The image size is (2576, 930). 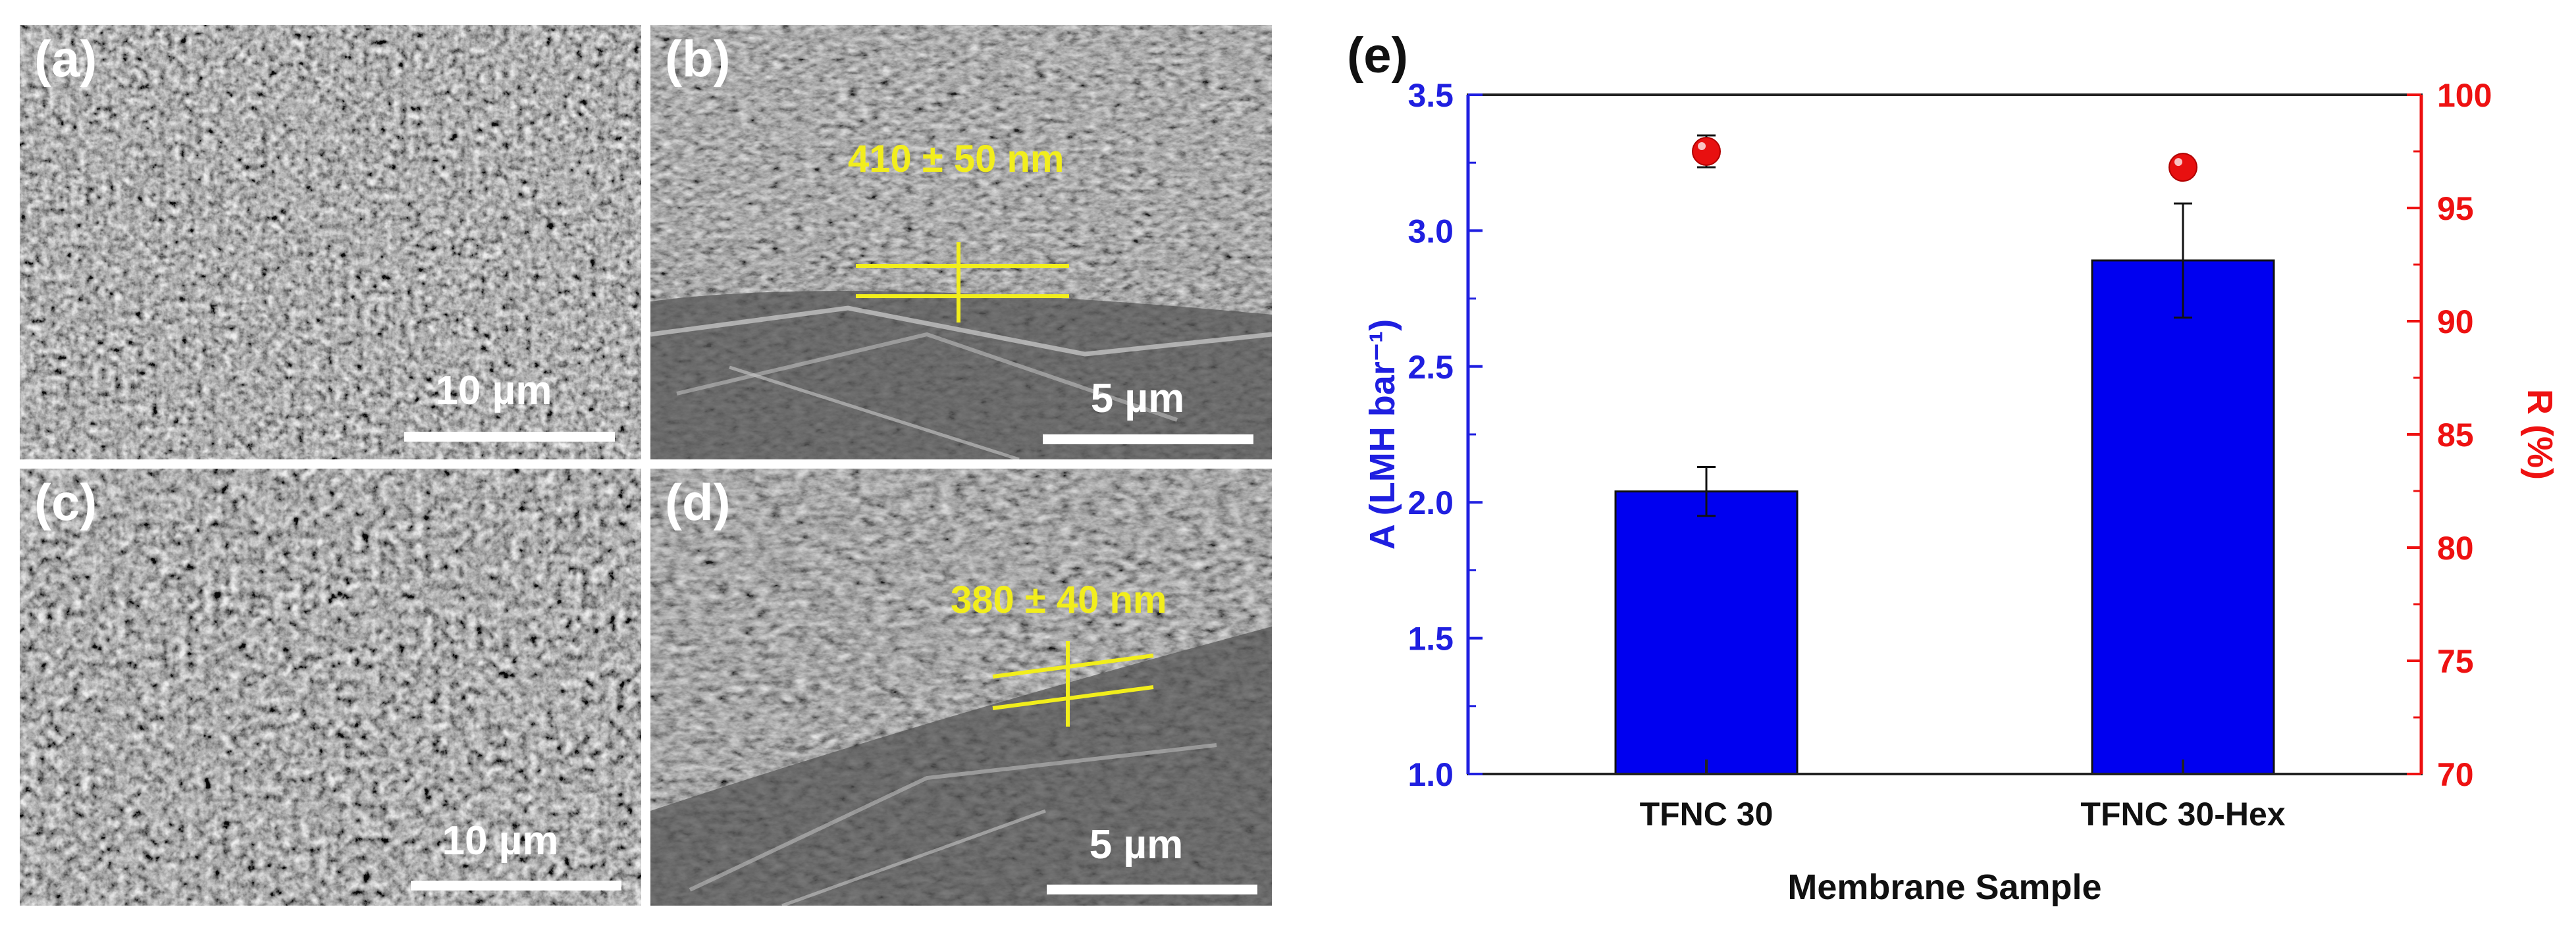 What do you see at coordinates (2182, 814) in the screenshot?
I see `x-tick-label-1: TFNC 30-Hex` at bounding box center [2182, 814].